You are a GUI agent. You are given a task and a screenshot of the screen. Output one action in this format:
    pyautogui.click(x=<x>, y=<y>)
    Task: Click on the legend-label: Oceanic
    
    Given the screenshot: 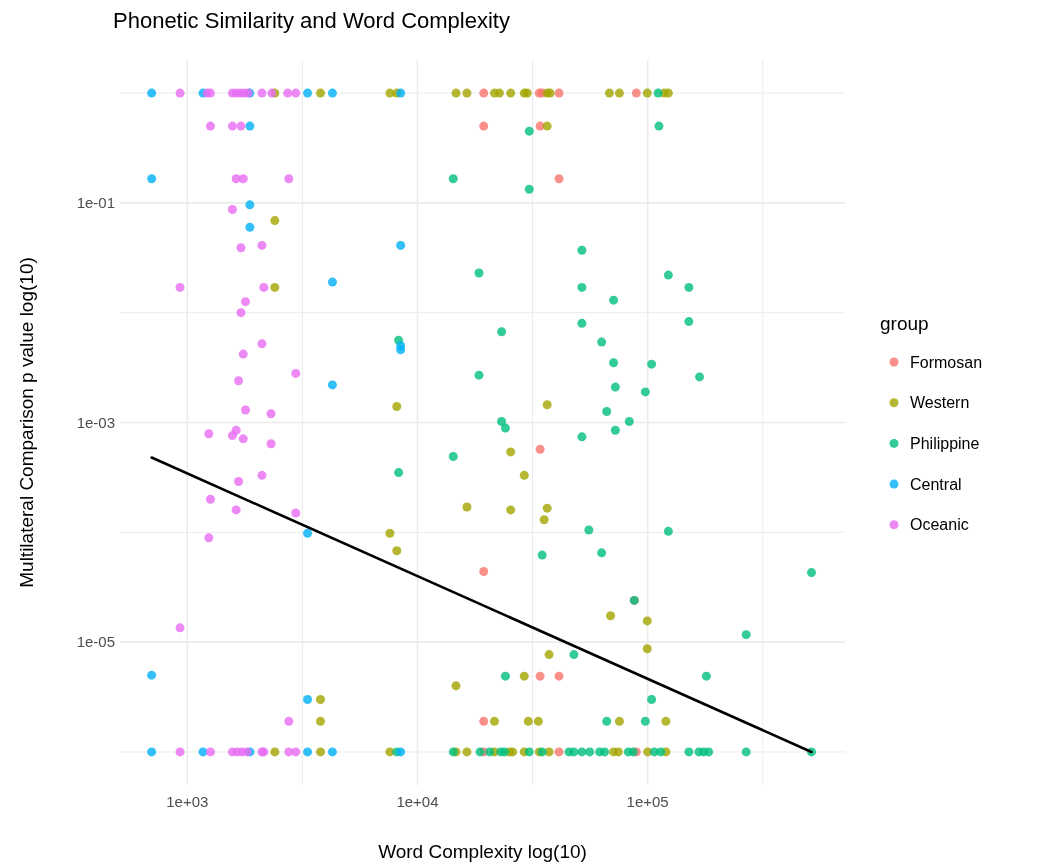 What is the action you would take?
    pyautogui.click(x=939, y=525)
    